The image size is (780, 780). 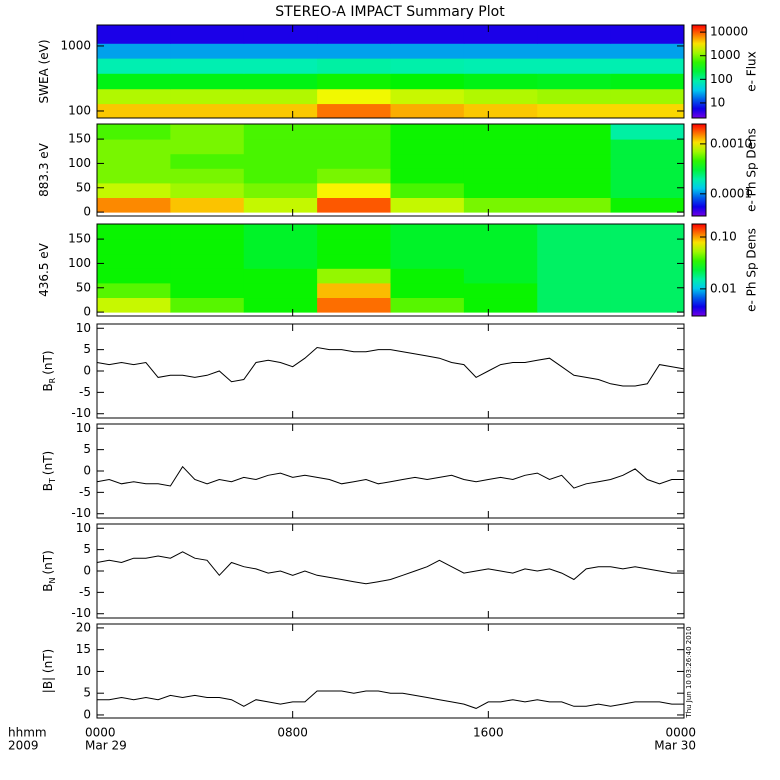 What do you see at coordinates (390, 477) in the screenshot?
I see `data-line` at bounding box center [390, 477].